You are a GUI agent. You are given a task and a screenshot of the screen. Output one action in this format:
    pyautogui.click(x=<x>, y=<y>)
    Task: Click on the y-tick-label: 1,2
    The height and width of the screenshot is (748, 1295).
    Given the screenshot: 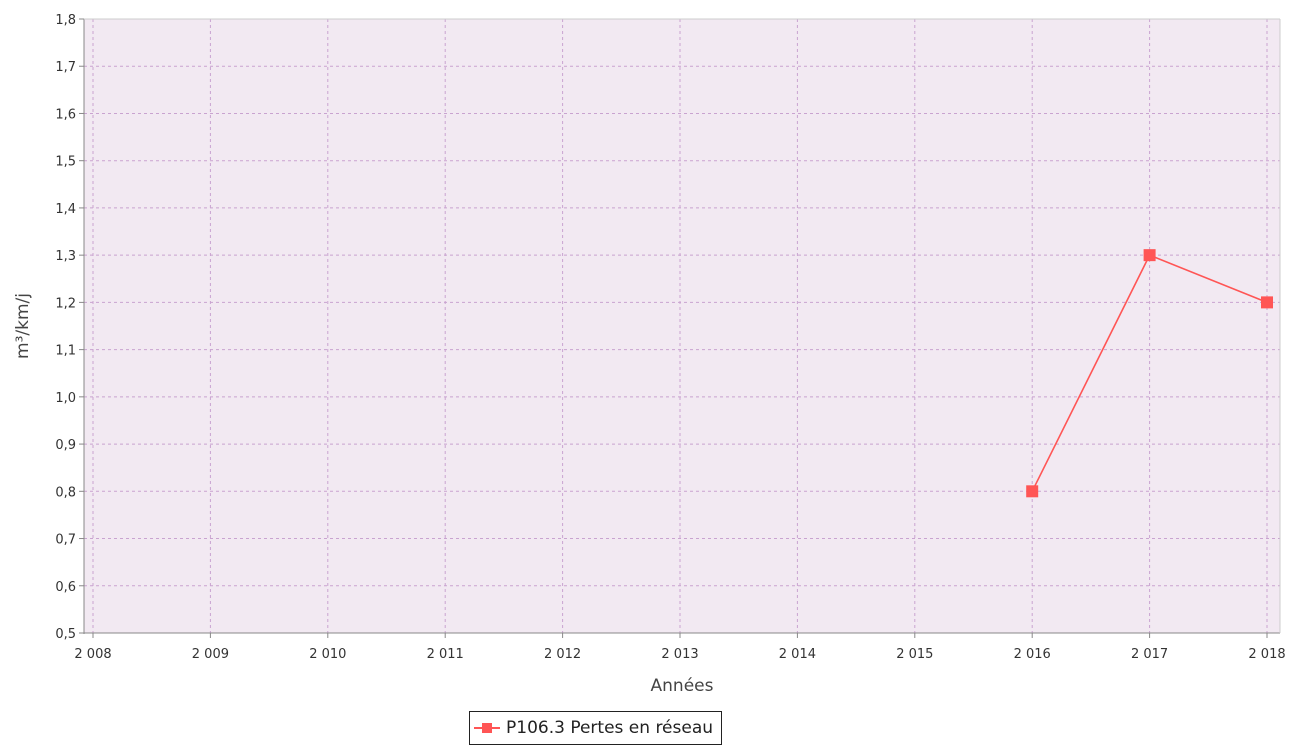 What is the action you would take?
    pyautogui.click(x=65, y=303)
    